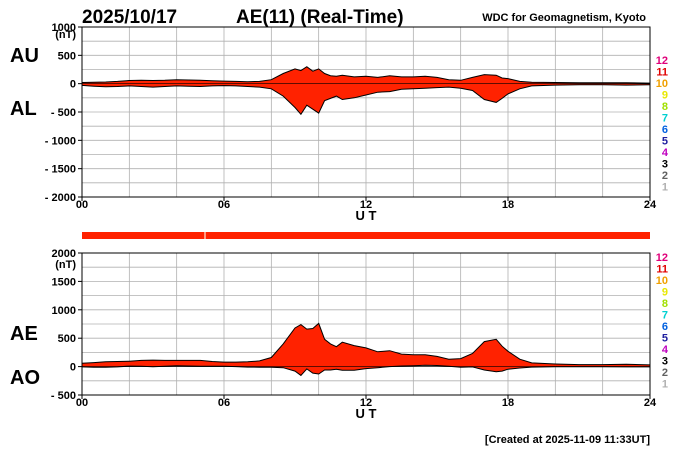  Describe the element at coordinates (60, 198) in the screenshot. I see `y-tick-label: - 2000` at that location.